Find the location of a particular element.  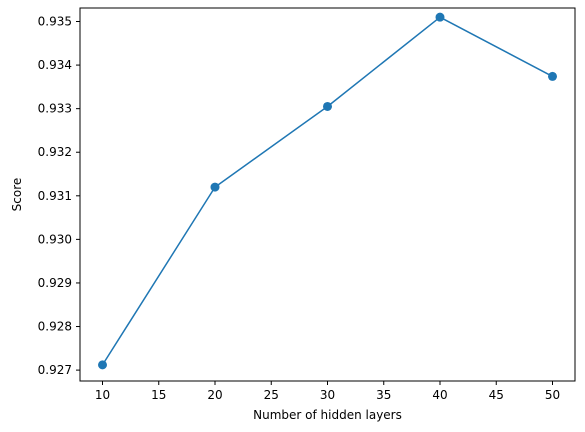

x-tick-label: 45 is located at coordinates (496, 395).